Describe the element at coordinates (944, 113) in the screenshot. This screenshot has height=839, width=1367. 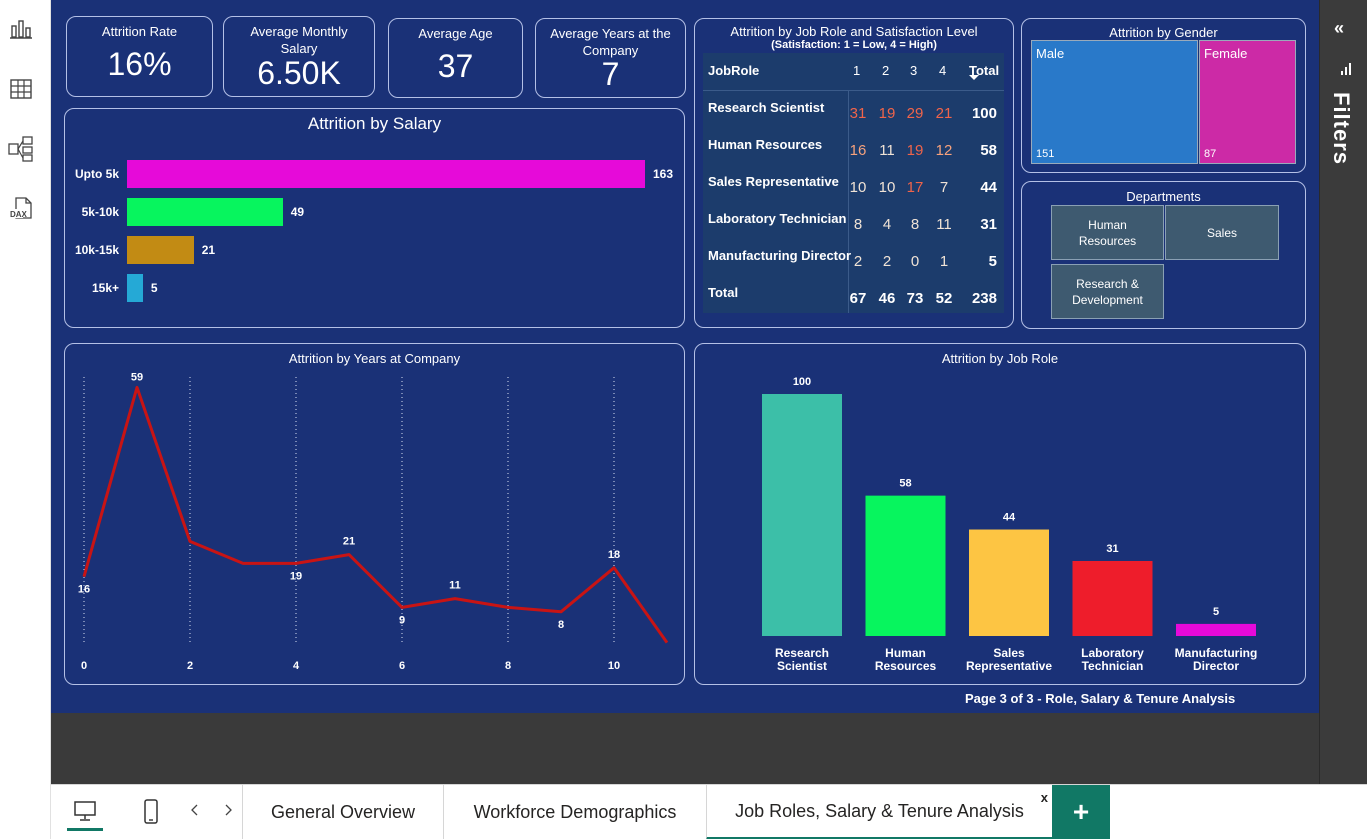
I see `matrix-cell: 21` at that location.